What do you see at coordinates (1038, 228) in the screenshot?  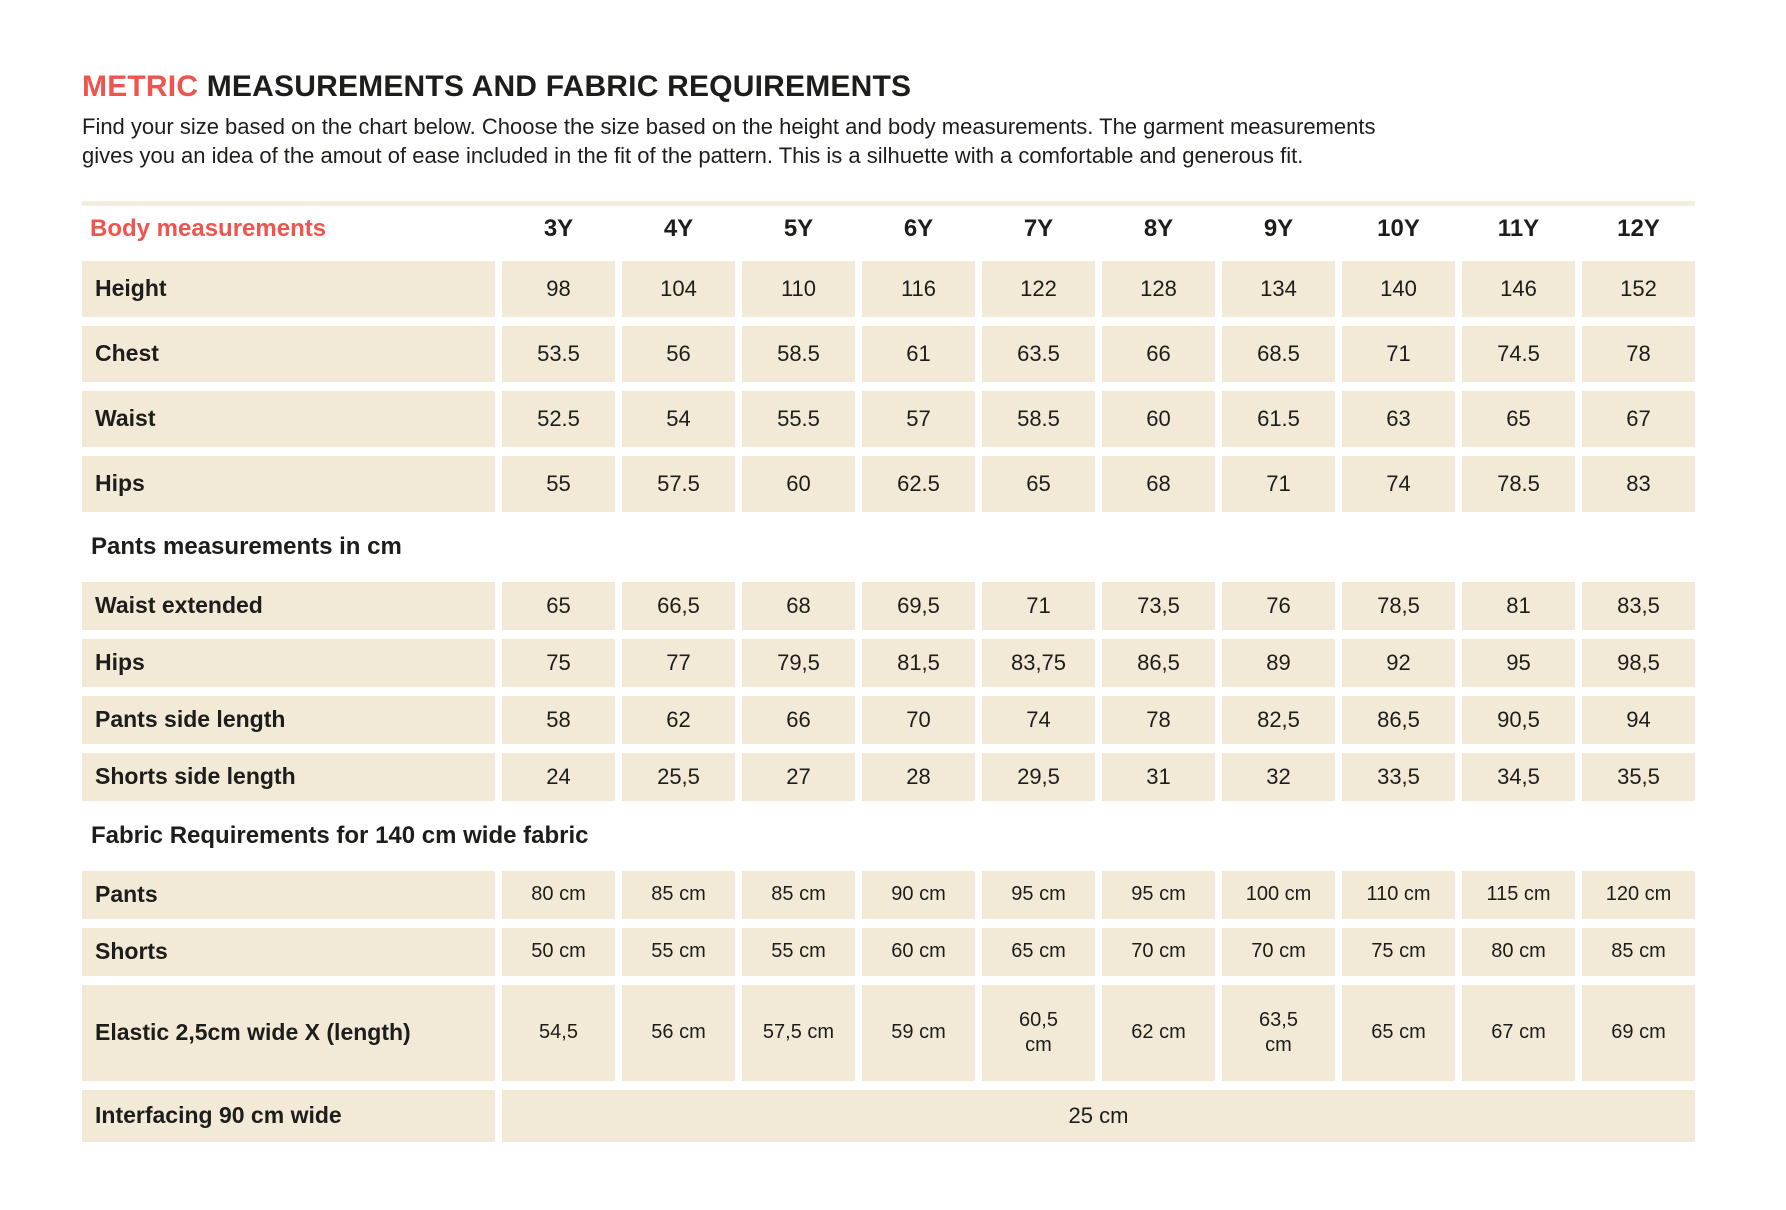 I see `size-column-header: 7Y` at bounding box center [1038, 228].